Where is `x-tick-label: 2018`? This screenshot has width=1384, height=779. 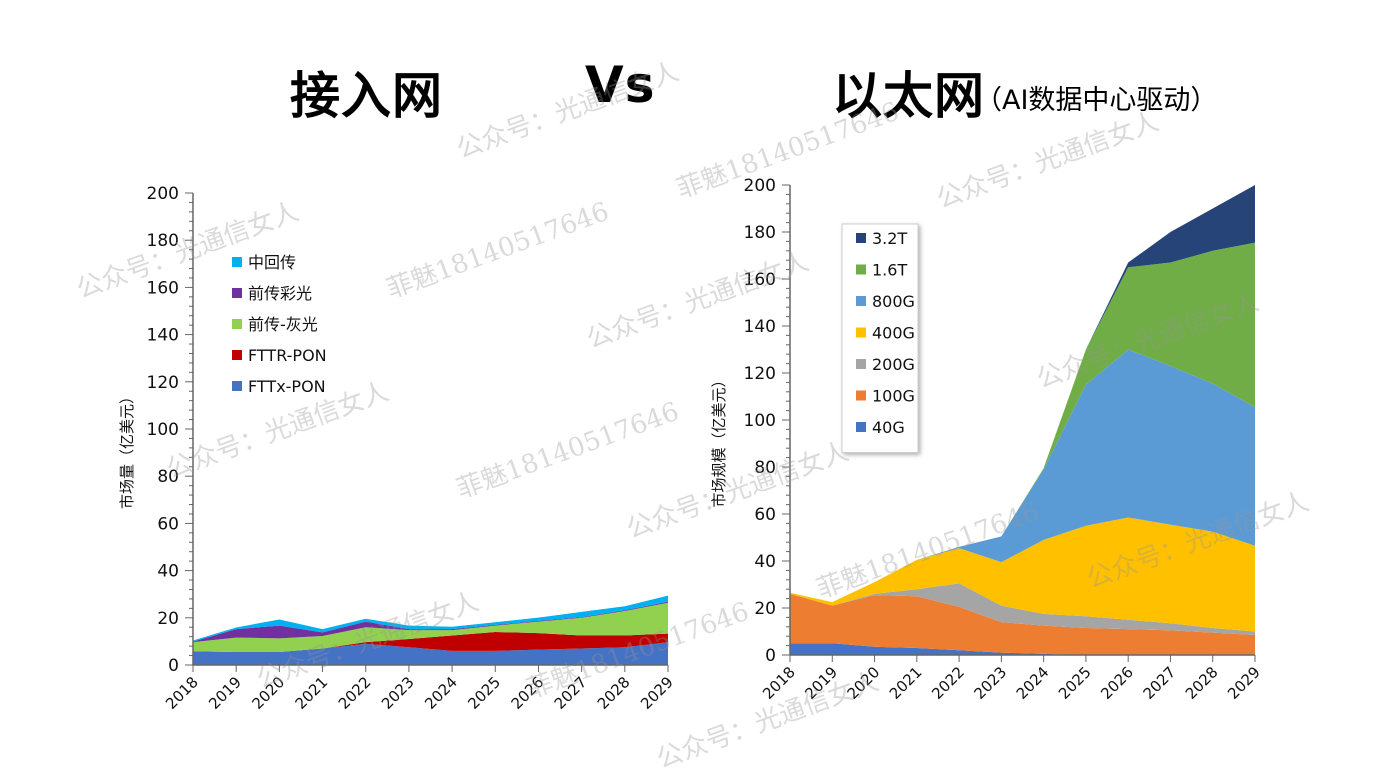 x-tick-label: 2018 is located at coordinates (182, 693).